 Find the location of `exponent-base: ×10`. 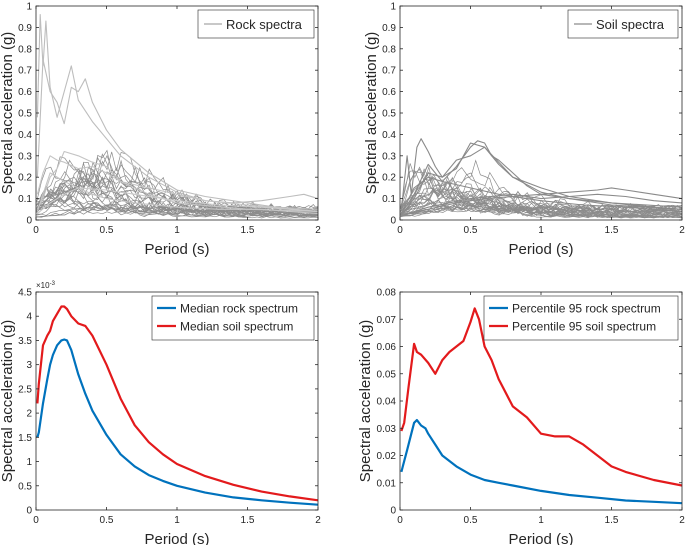

exponent-base: ×10 is located at coordinates (43, 285).